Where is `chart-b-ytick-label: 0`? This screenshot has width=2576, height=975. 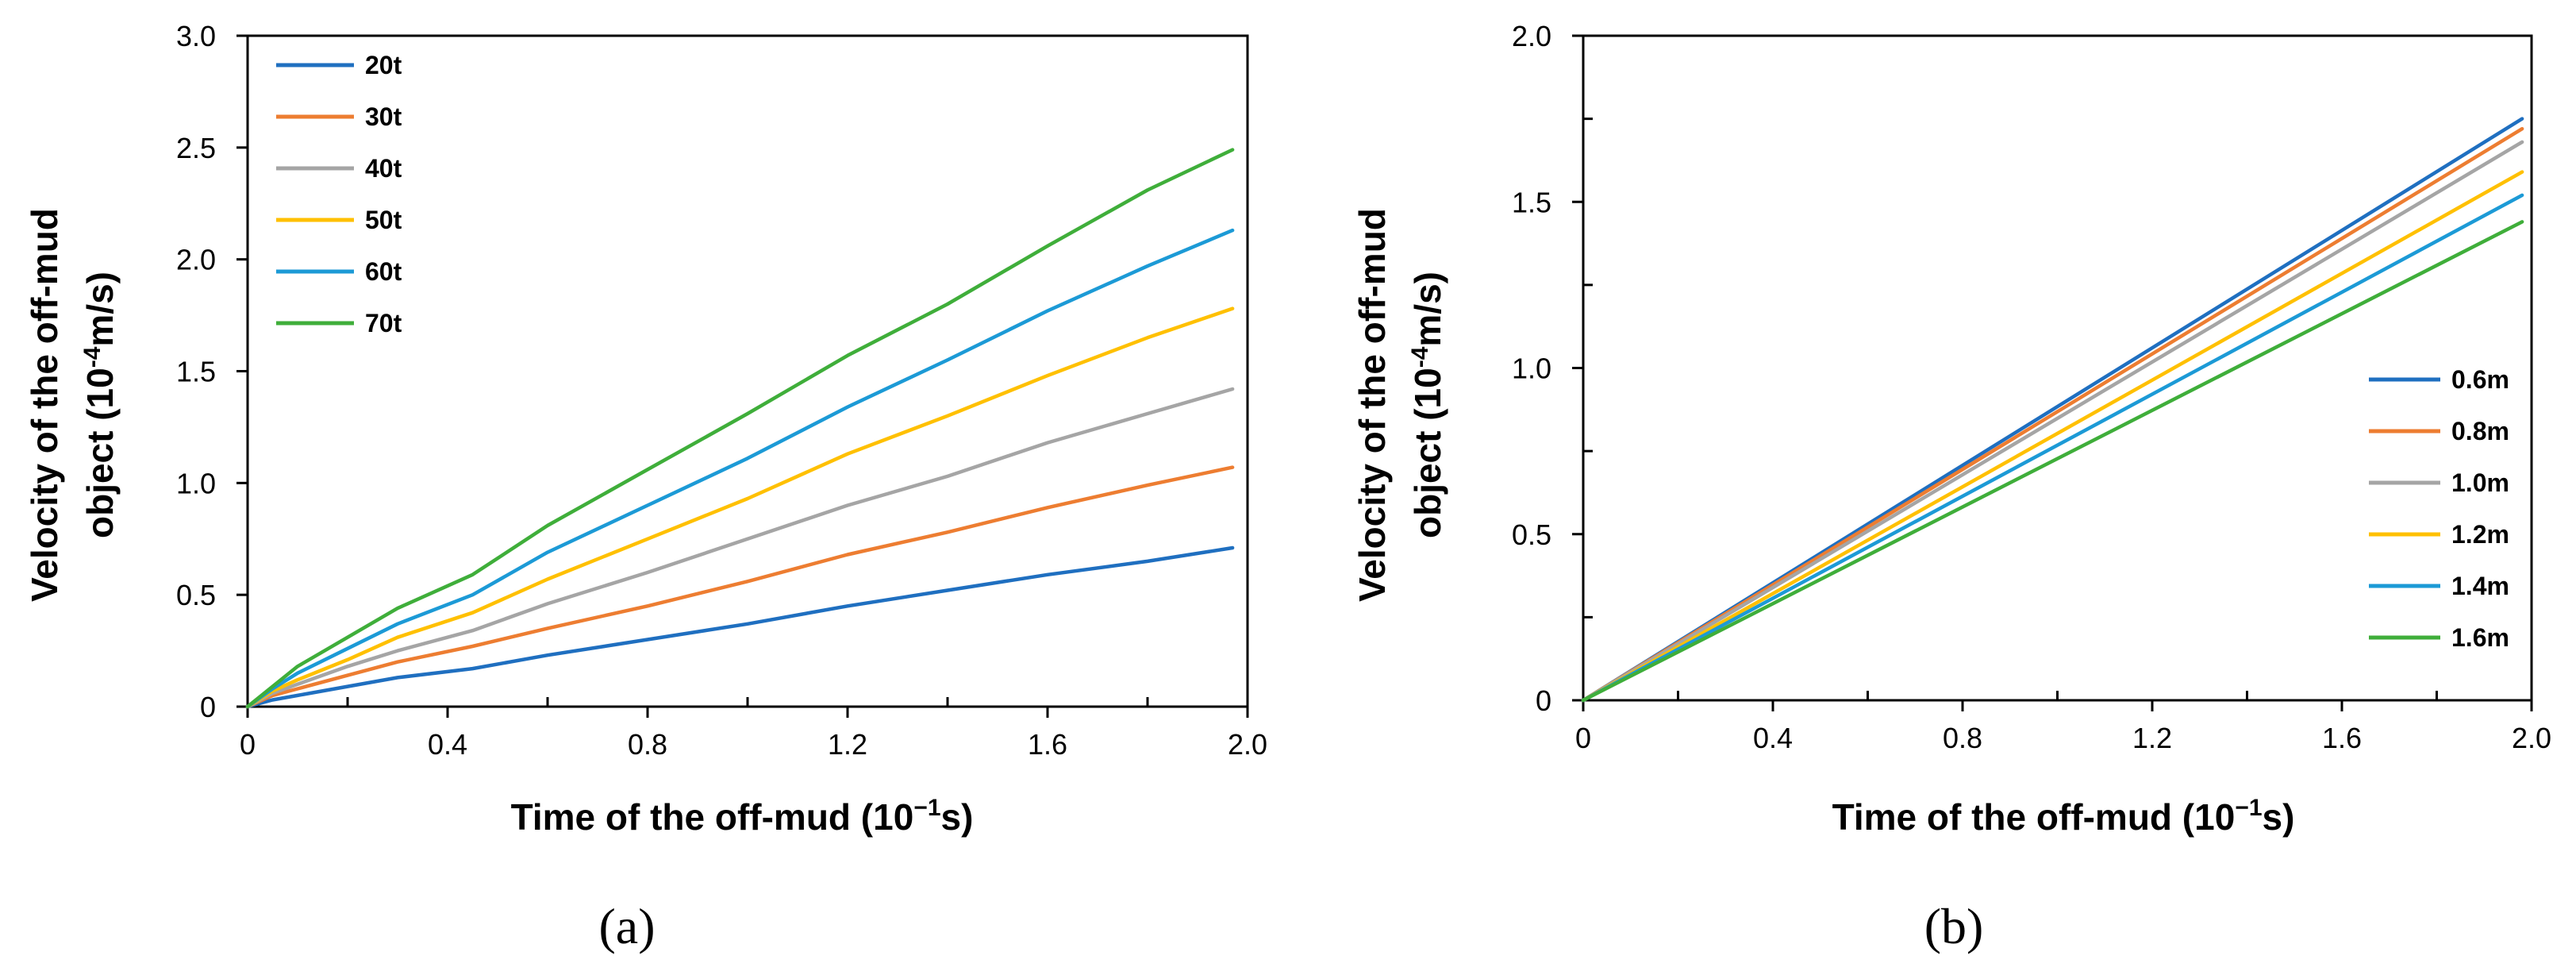 chart-b-ytick-label: 0 is located at coordinates (1543, 700).